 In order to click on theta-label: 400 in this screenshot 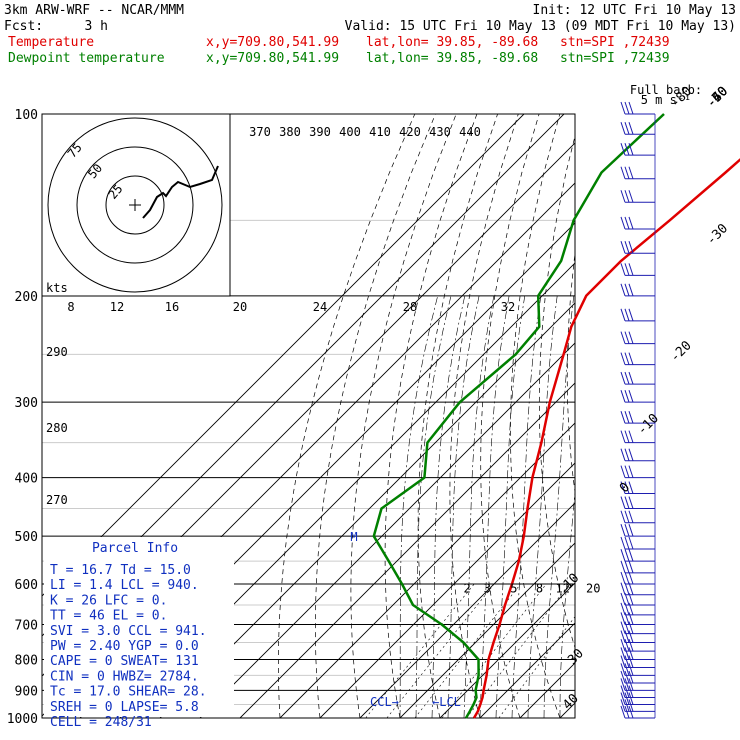, I will do `click(350, 132)`.